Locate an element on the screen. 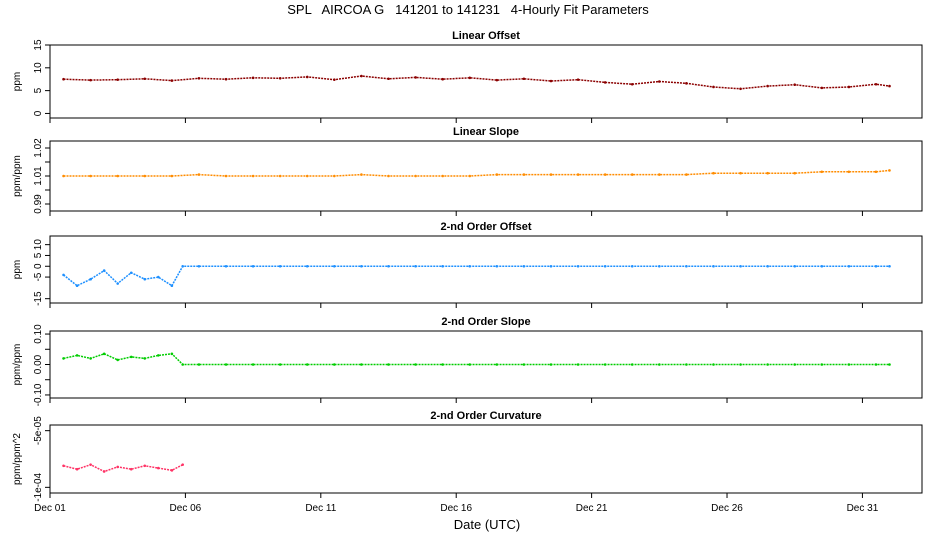 This screenshot has width=936, height=540. y-tick-label: -5e-05 is located at coordinates (38, 430).